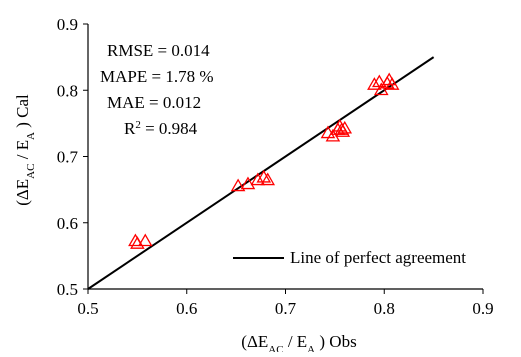  I want to click on x-tick-label: 0.6, so click(186, 308).